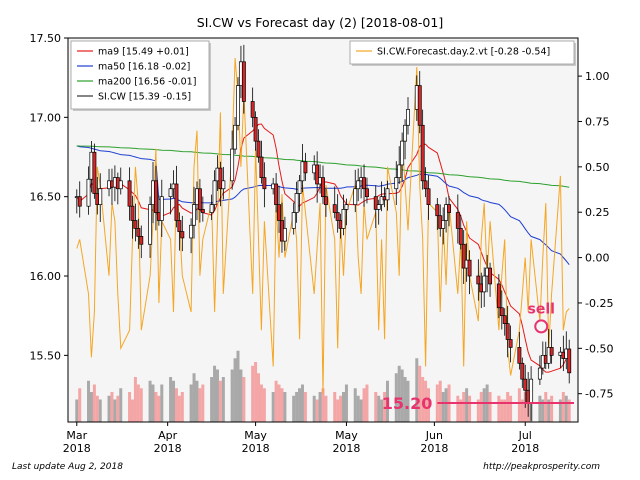 This screenshot has height=480, width=640. What do you see at coordinates (525, 435) in the screenshot?
I see `x-tick-month-label: Jul` at bounding box center [525, 435].